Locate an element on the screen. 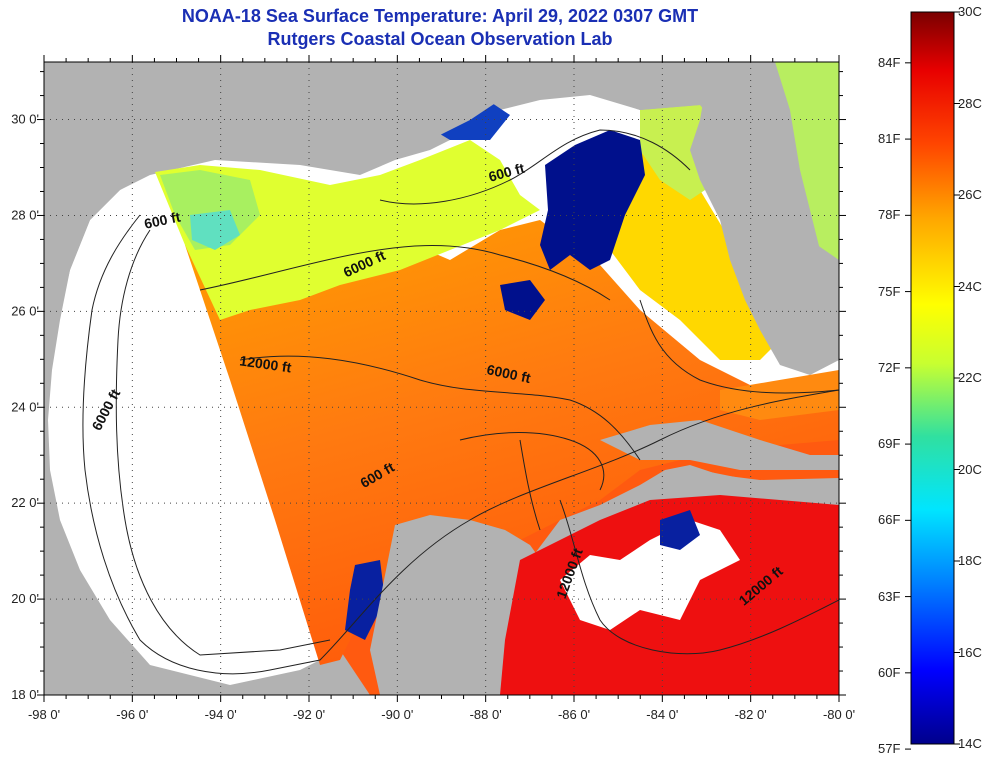 This screenshot has width=992, height=761. colorbar-fahrenheit-label: 81F is located at coordinates (889, 139).